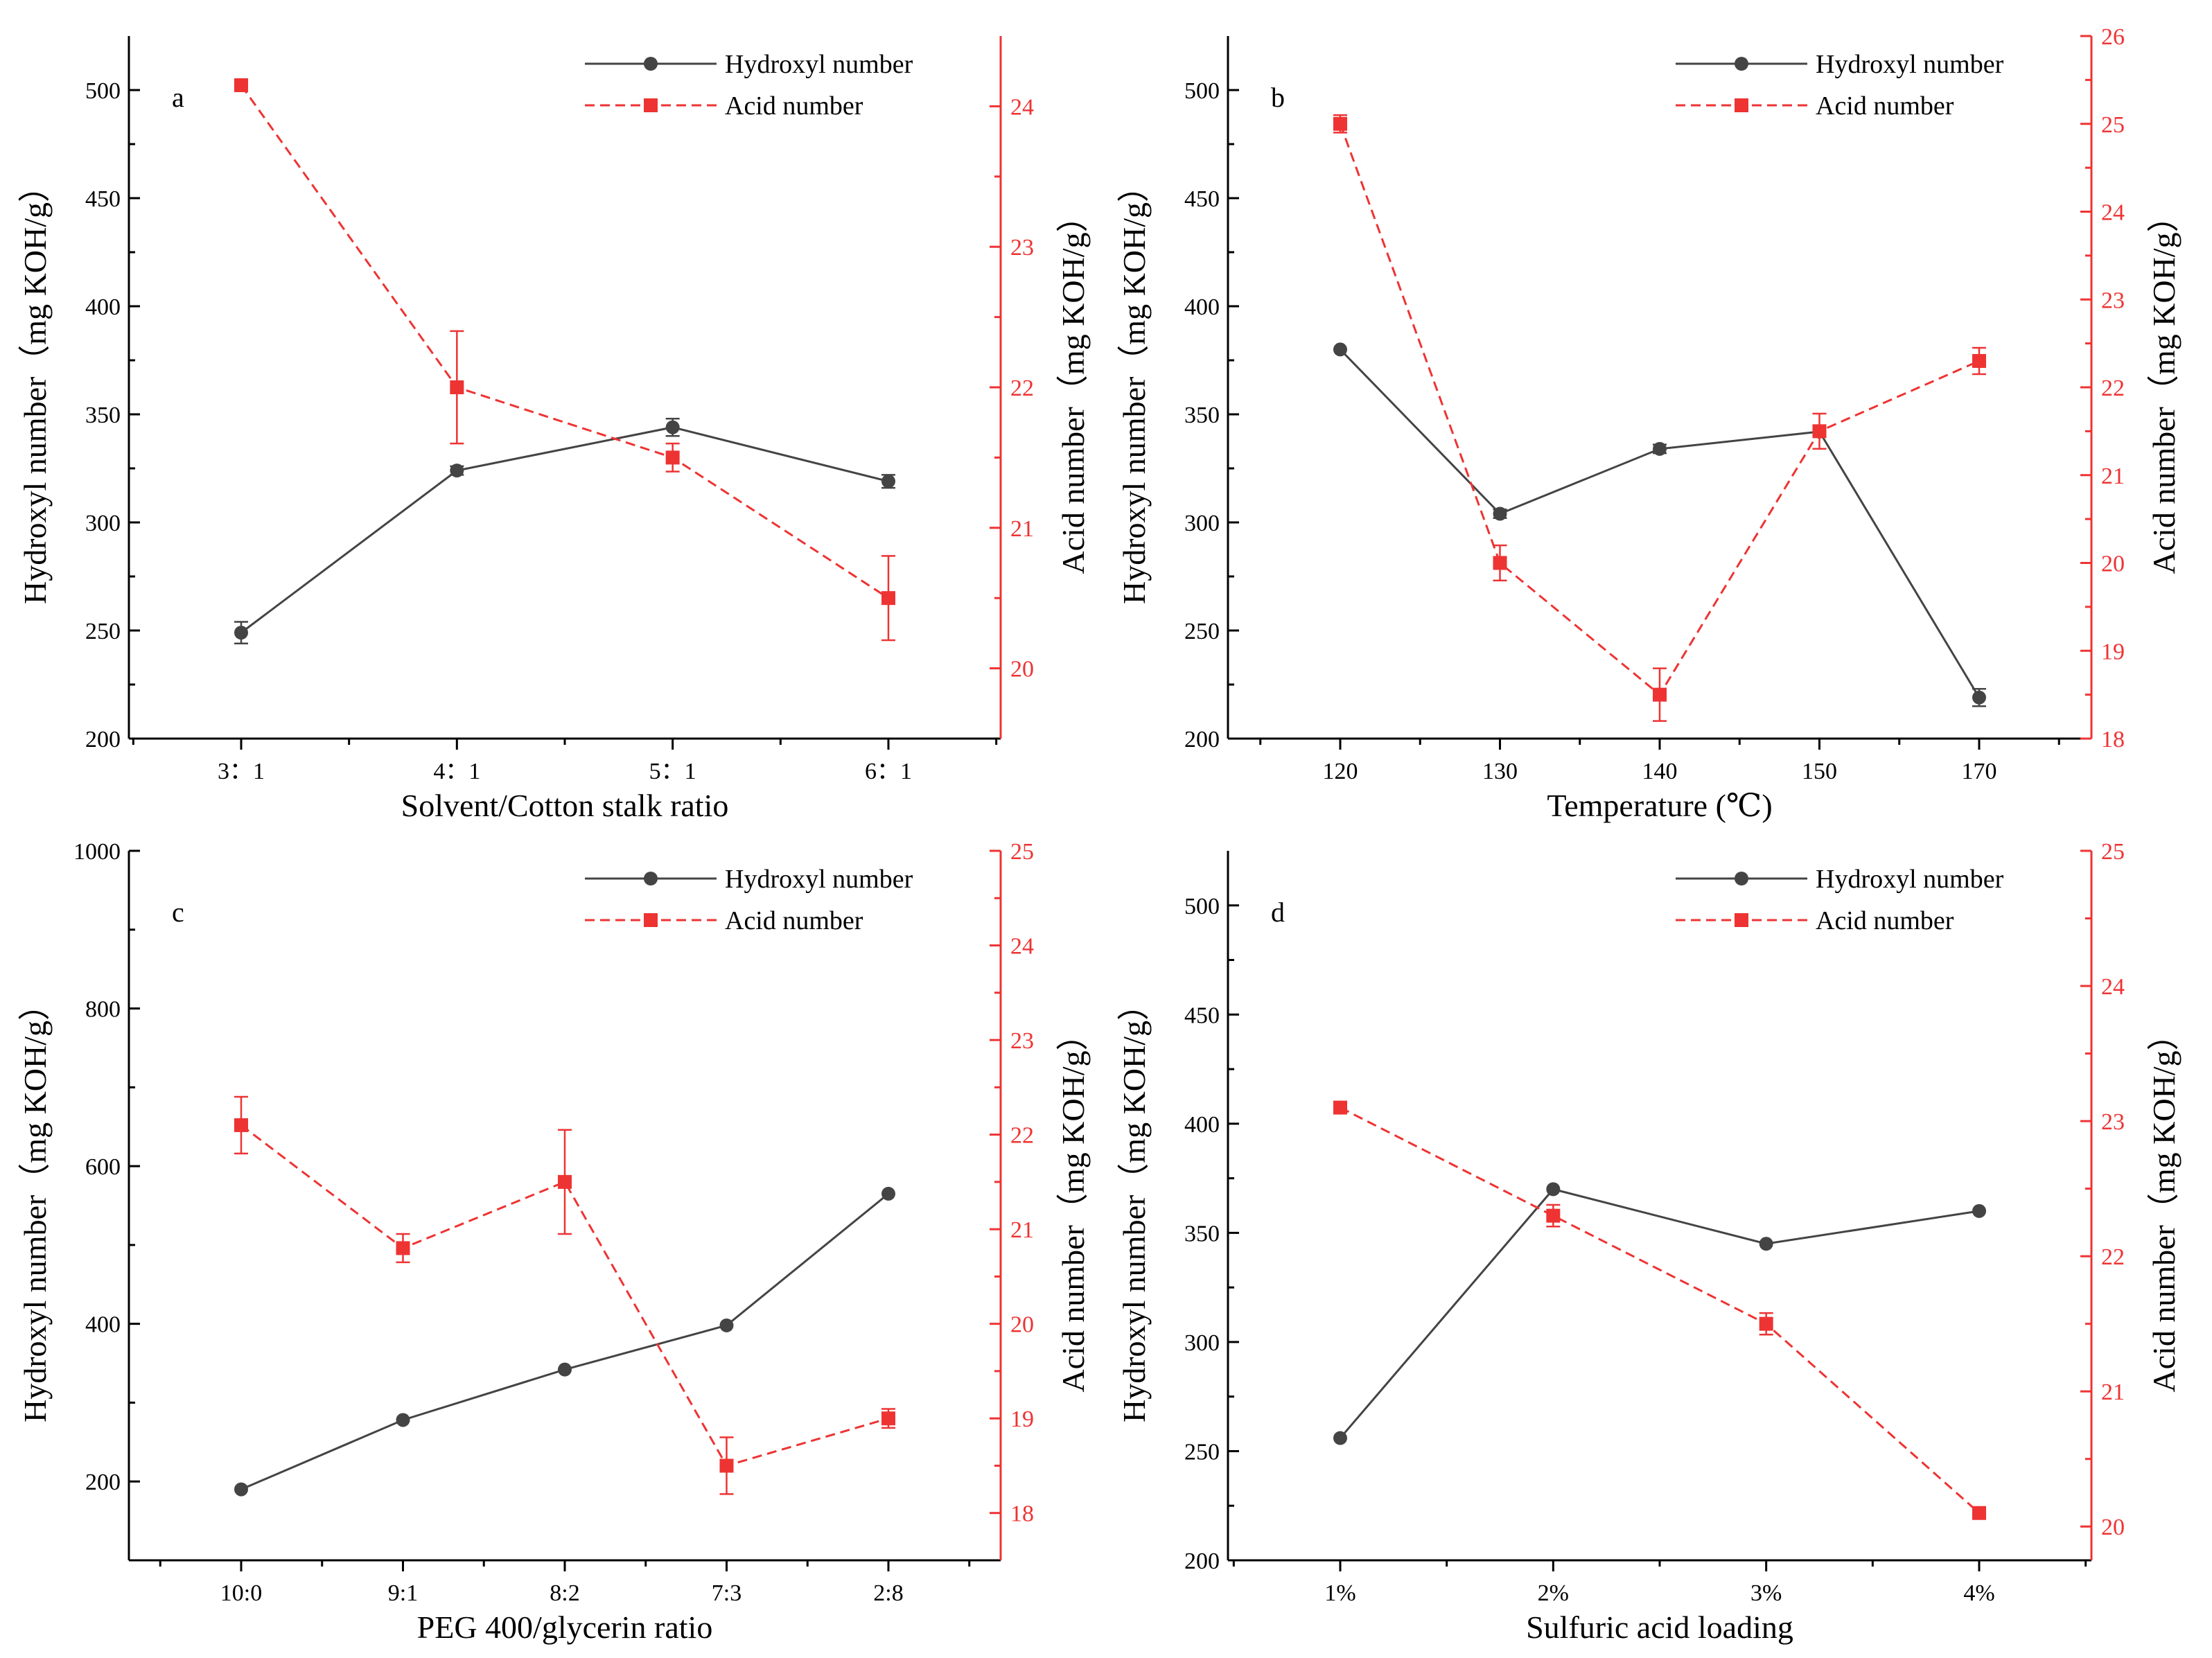 This screenshot has height=1658, width=2212. I want to click on x-tick-label: 4%, so click(1978, 1593).